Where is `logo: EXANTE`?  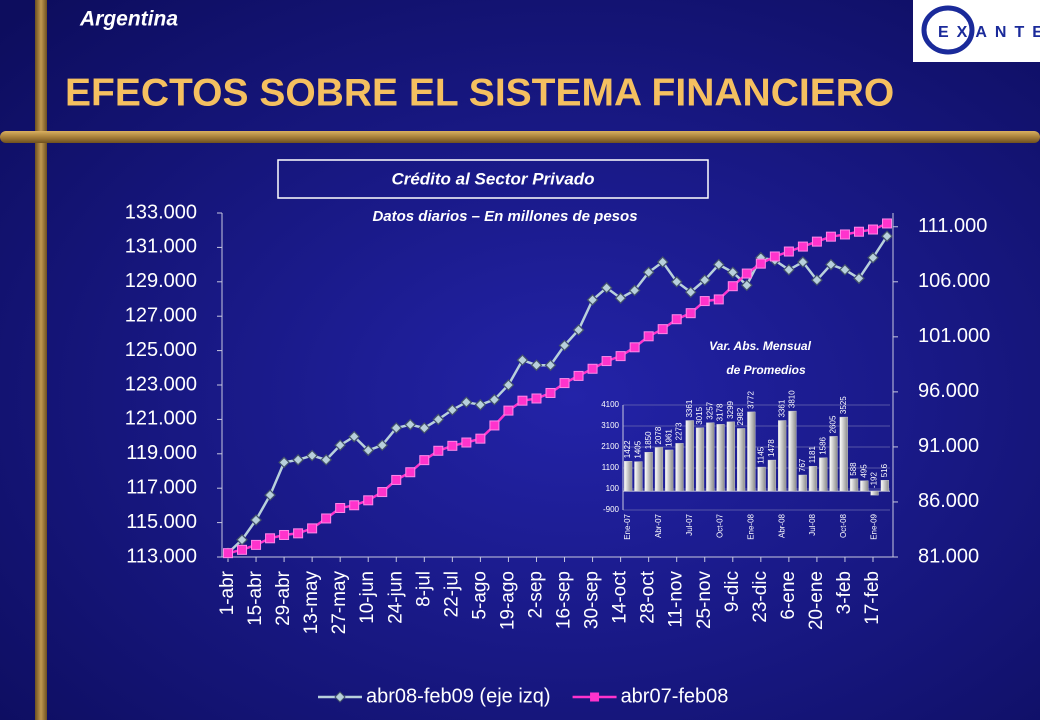 logo: EXANTE is located at coordinates (976, 31).